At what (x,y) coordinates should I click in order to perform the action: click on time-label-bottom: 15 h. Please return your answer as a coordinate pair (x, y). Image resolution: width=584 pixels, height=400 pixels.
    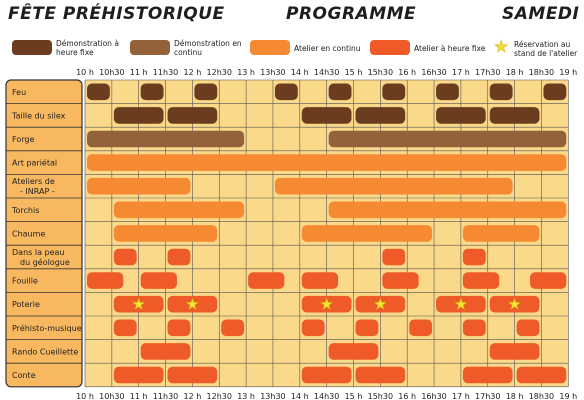
    Looking at the image, I should click on (354, 396).